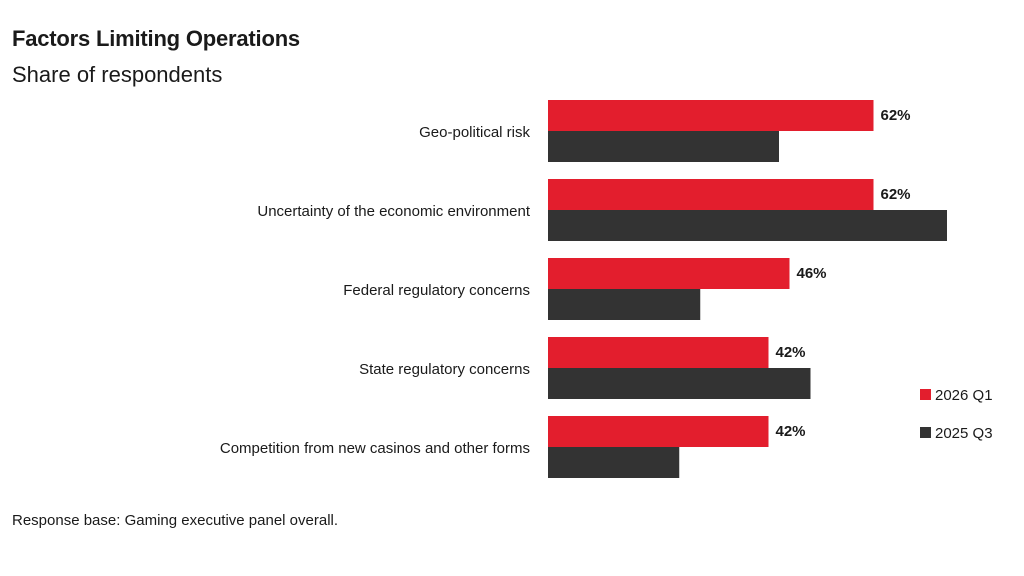 The width and height of the screenshot is (1024, 576). I want to click on chart-subtitle: Share of respondents, so click(117, 74).